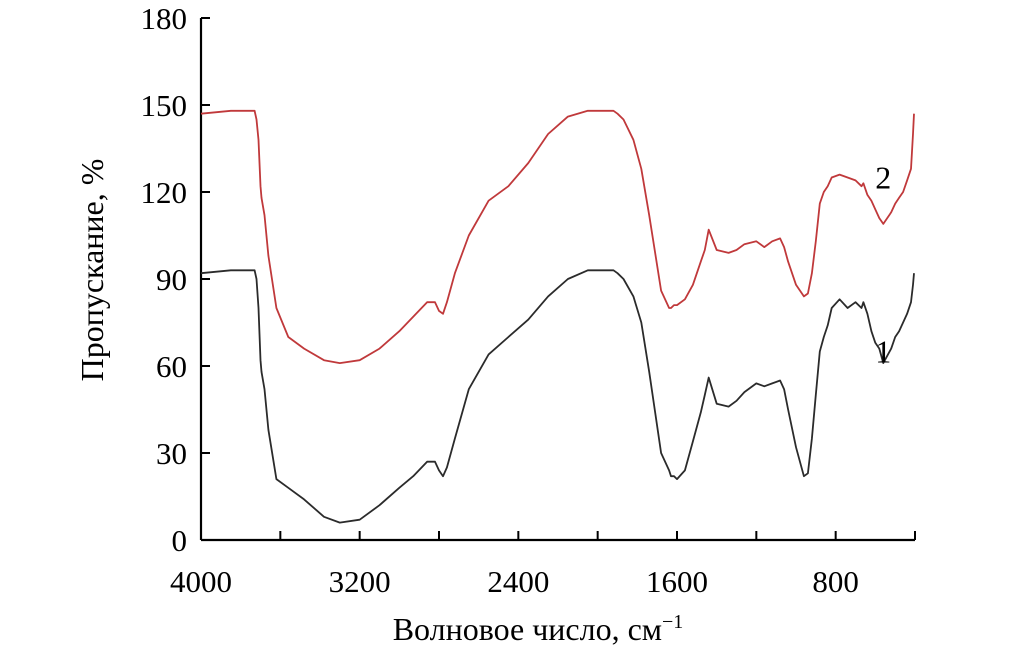  What do you see at coordinates (672, 622) in the screenshot?
I see `x-axis-title-superscript: −1` at bounding box center [672, 622].